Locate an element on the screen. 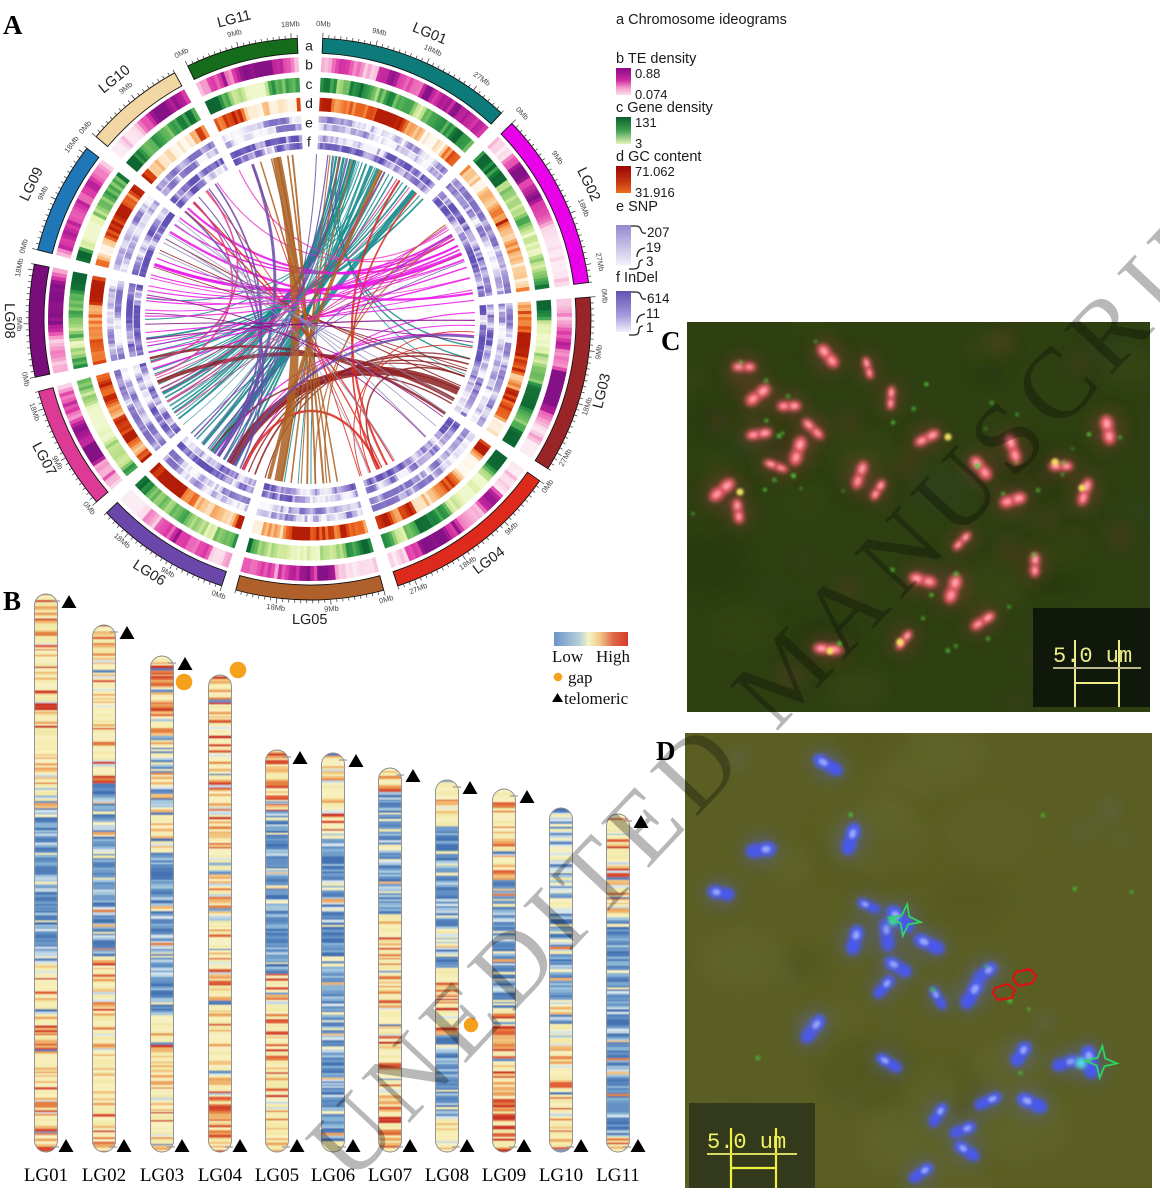 Image resolution: width=1160 pixels, height=1195 pixels. svg-text: a is located at coordinates (309, 46).